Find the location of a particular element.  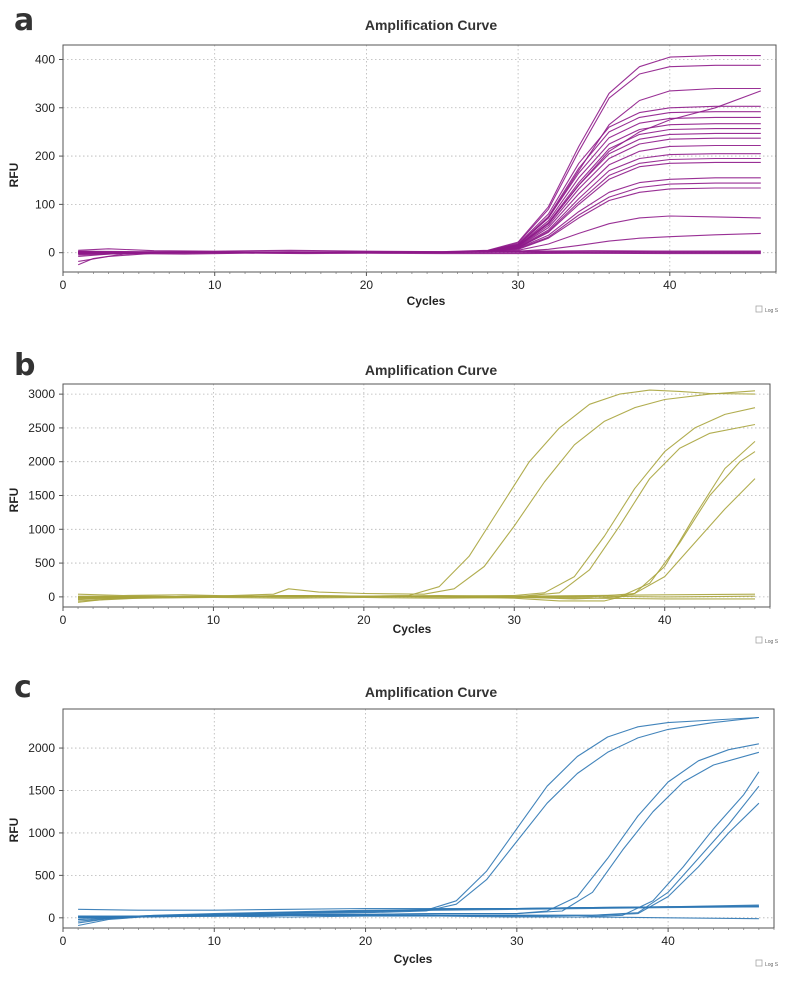

panel-letter-c: c is located at coordinates (23, 687).